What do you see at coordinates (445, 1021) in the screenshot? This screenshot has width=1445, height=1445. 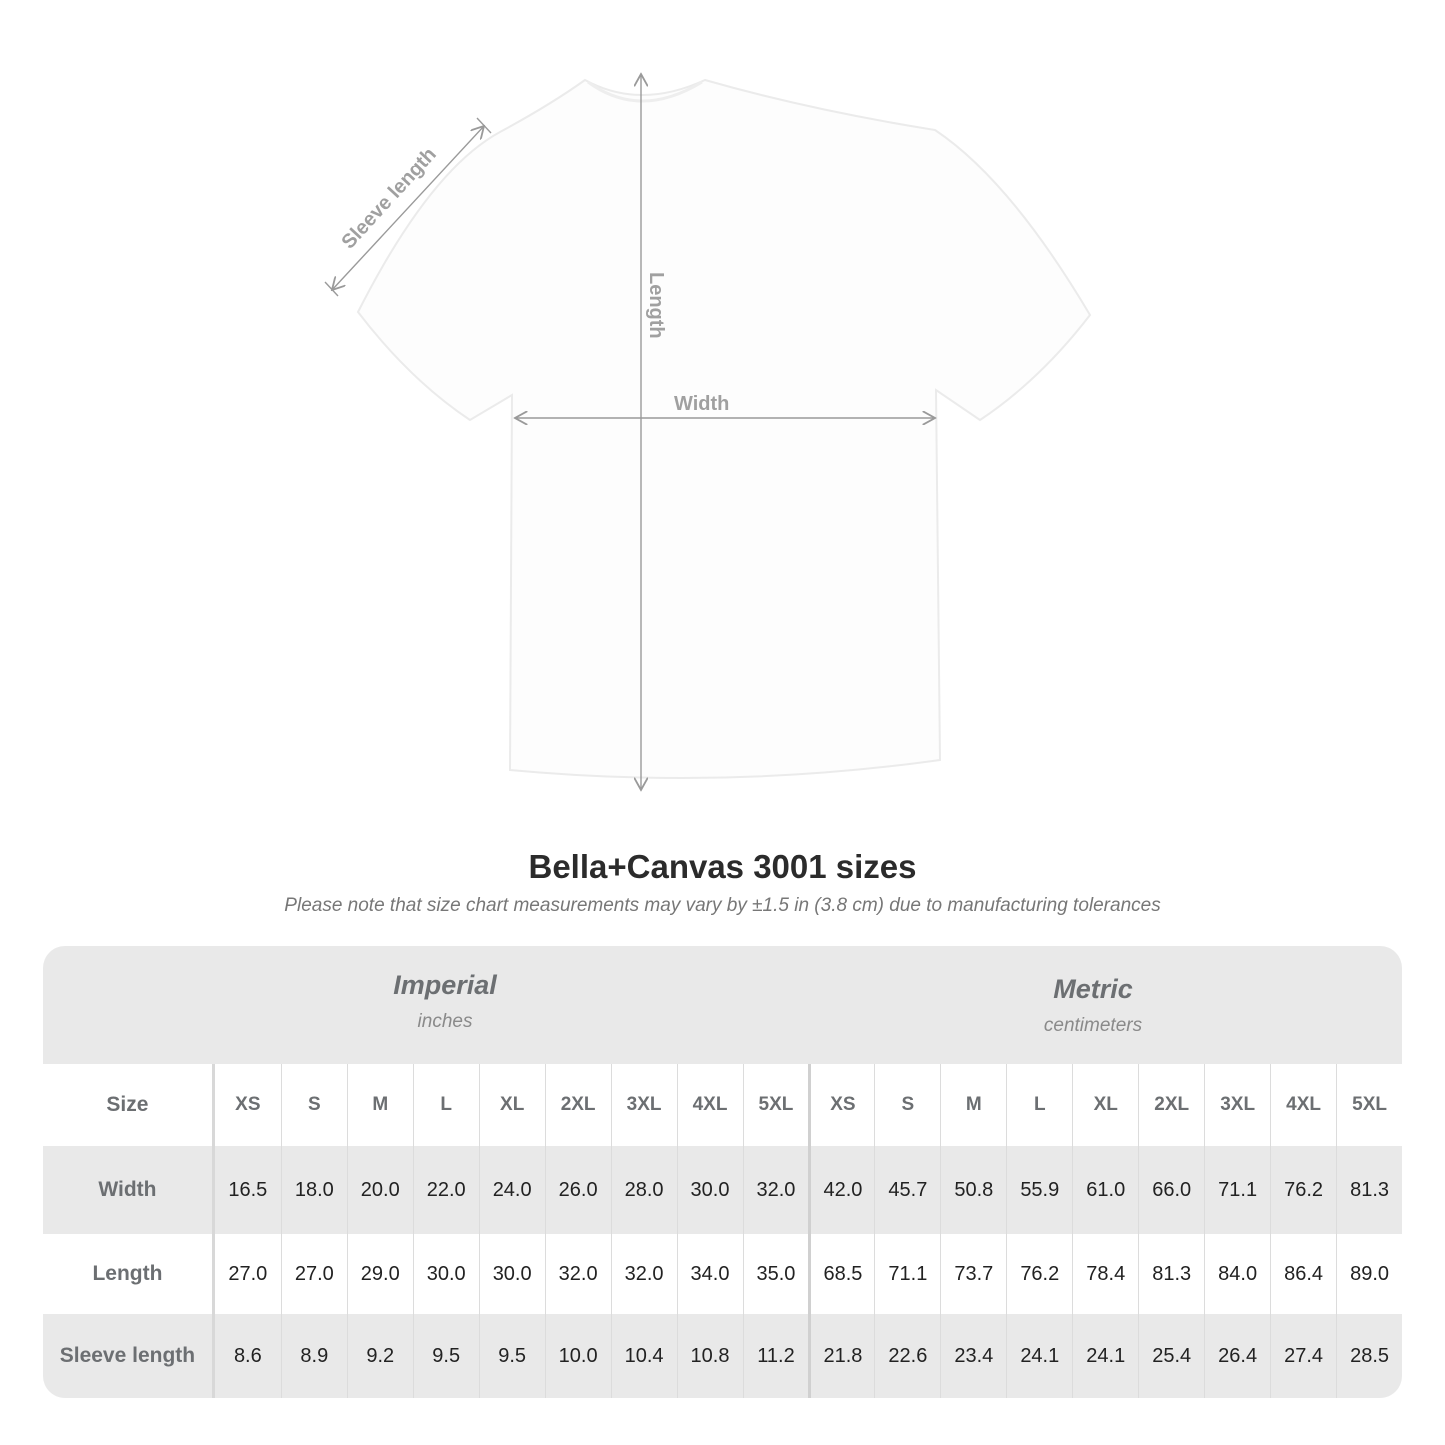 I see `imperial-unit: inches` at bounding box center [445, 1021].